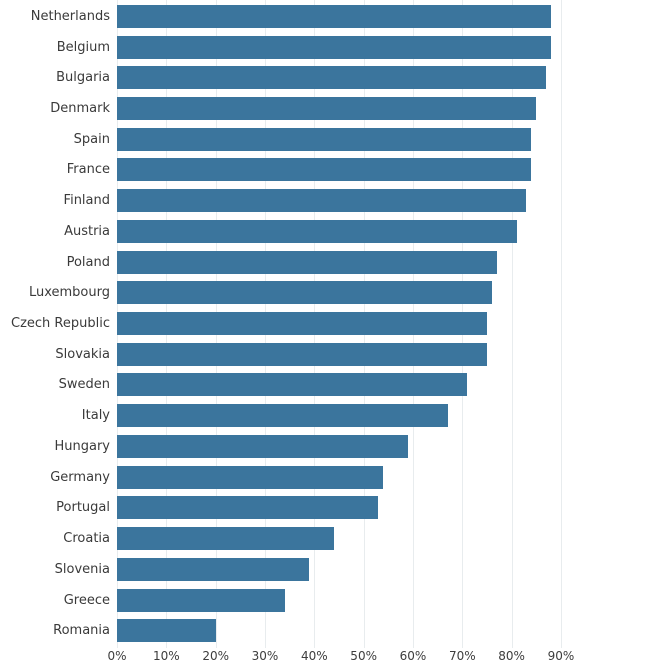  Describe the element at coordinates (265, 656) in the screenshot. I see `x-tick-label: 30%` at that location.